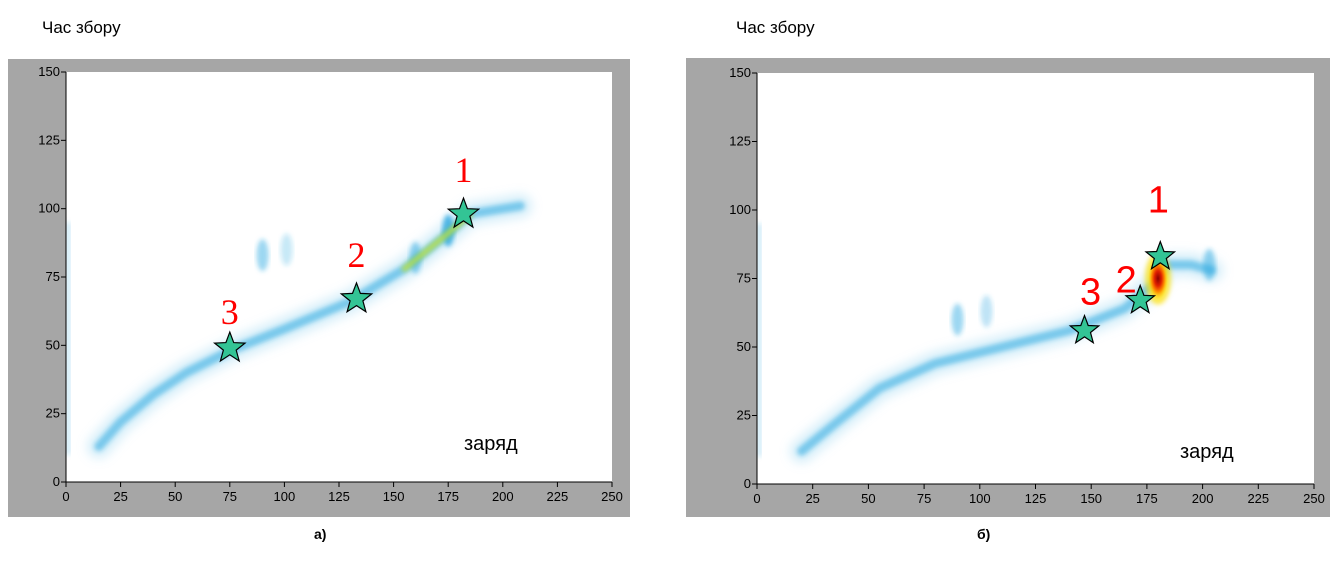  Describe the element at coordinates (320, 534) in the screenshot. I see `panel-caption: а)` at that location.